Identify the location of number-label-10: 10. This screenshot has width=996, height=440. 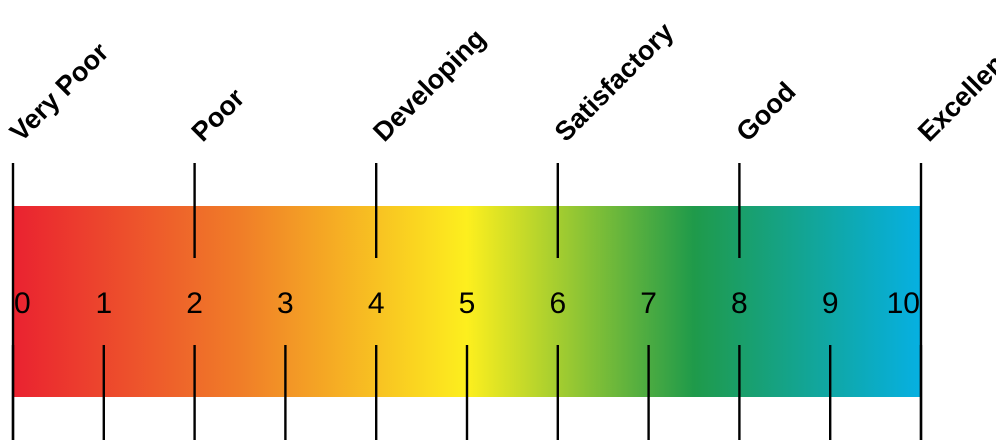
(903, 303).